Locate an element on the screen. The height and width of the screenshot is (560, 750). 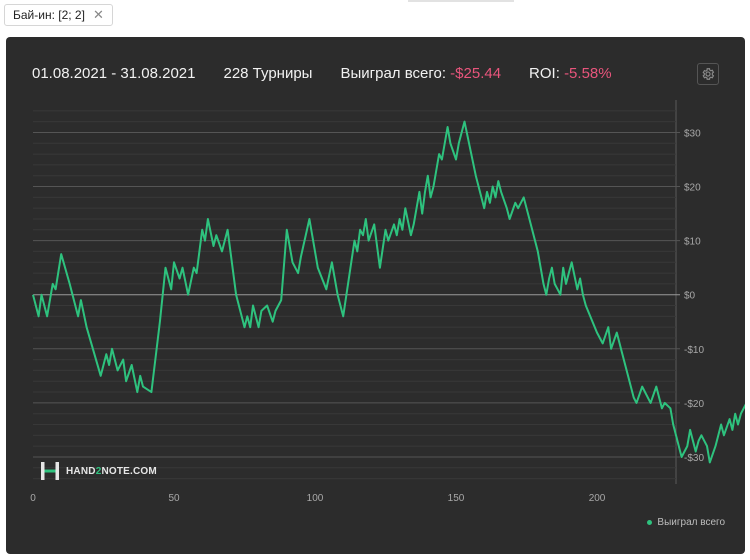
won-total-label: Выиграл всего: is located at coordinates (395, 73).